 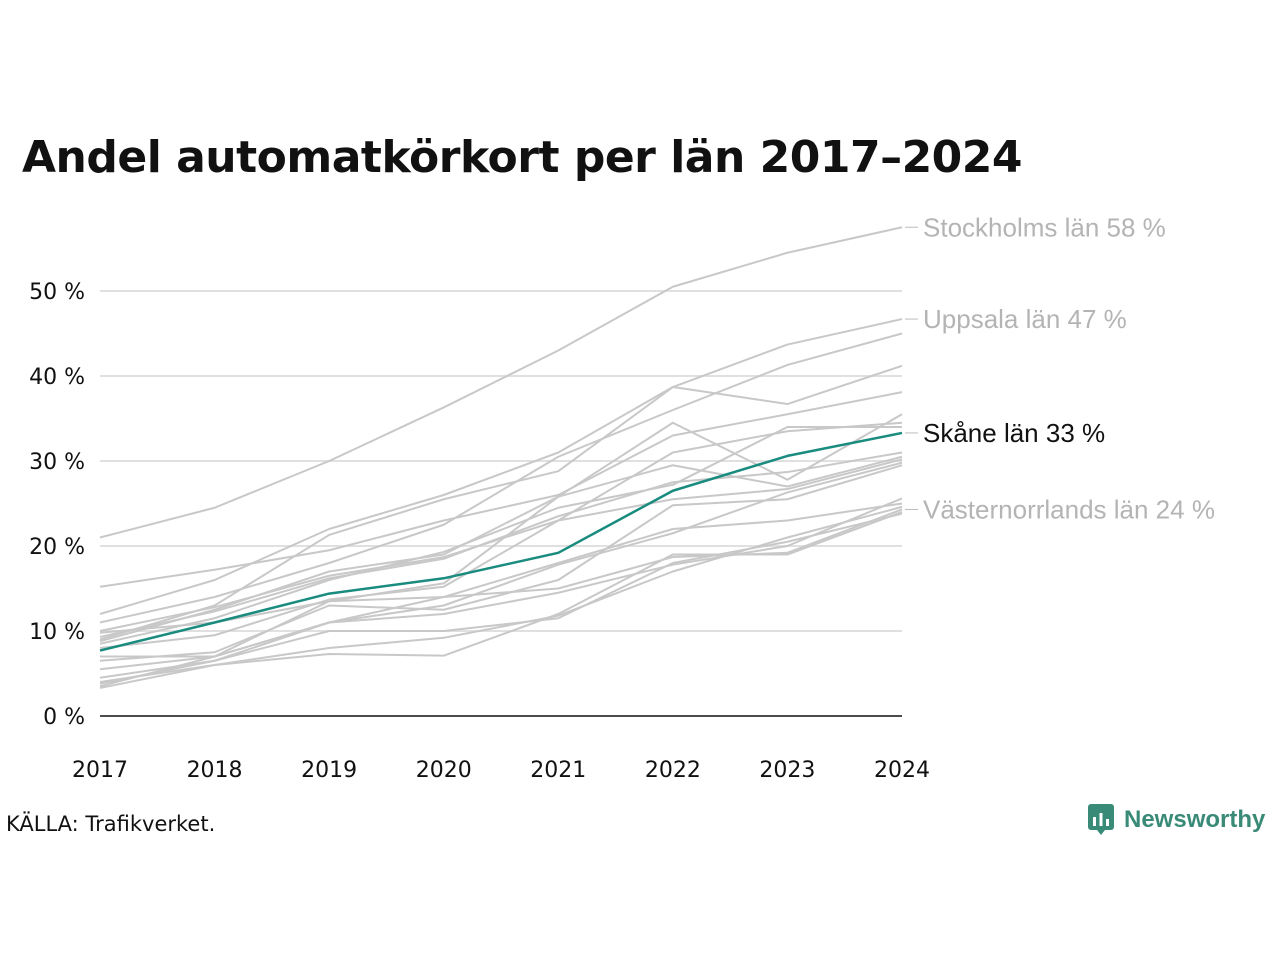 I want to click on newsworthy-logo-icon, so click(x=1101, y=819).